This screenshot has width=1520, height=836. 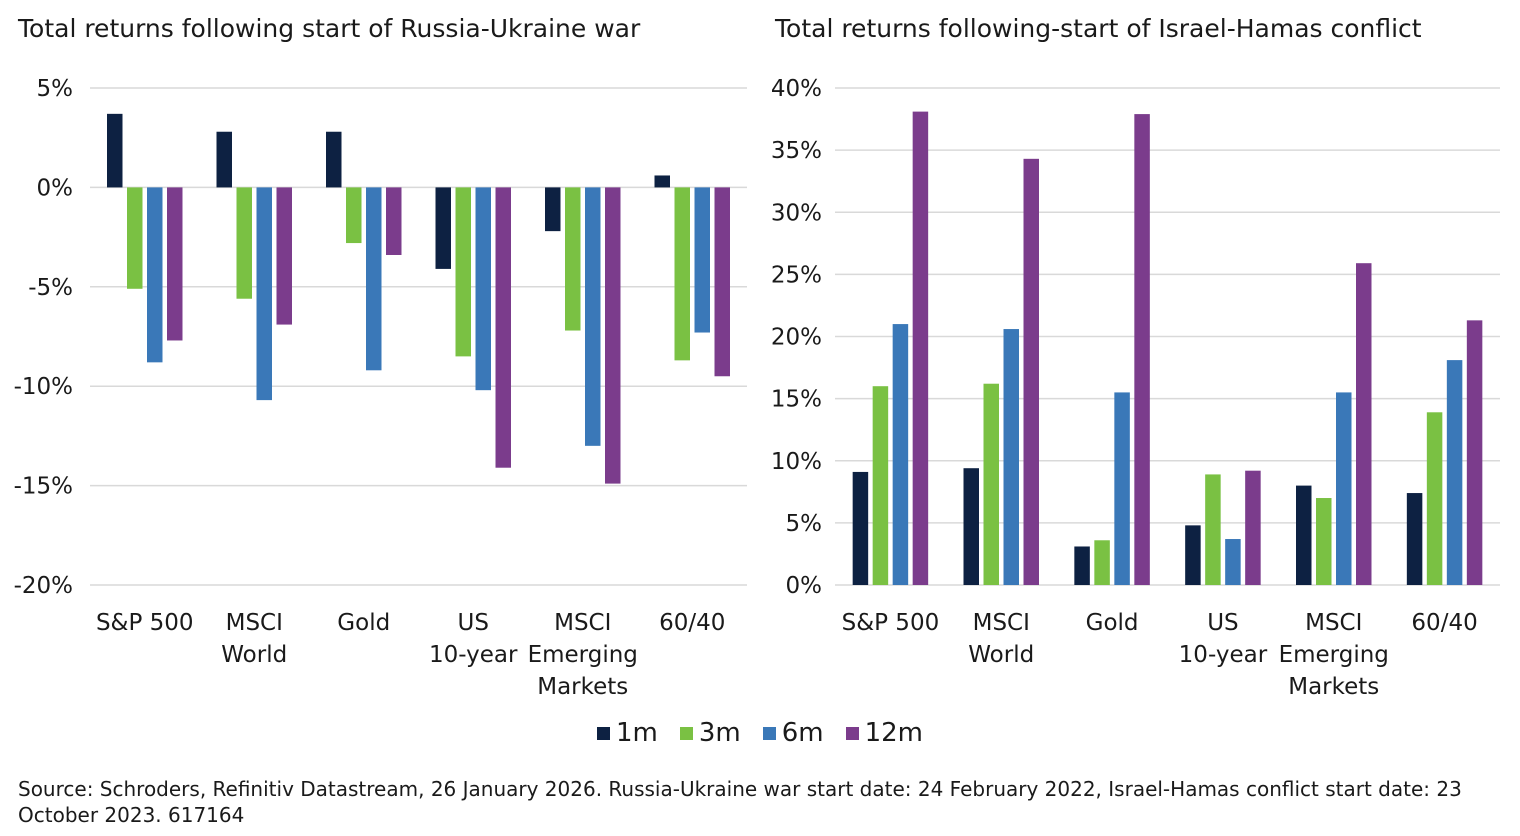 What do you see at coordinates (769, 733) in the screenshot?
I see `legend-swatch-6m` at bounding box center [769, 733].